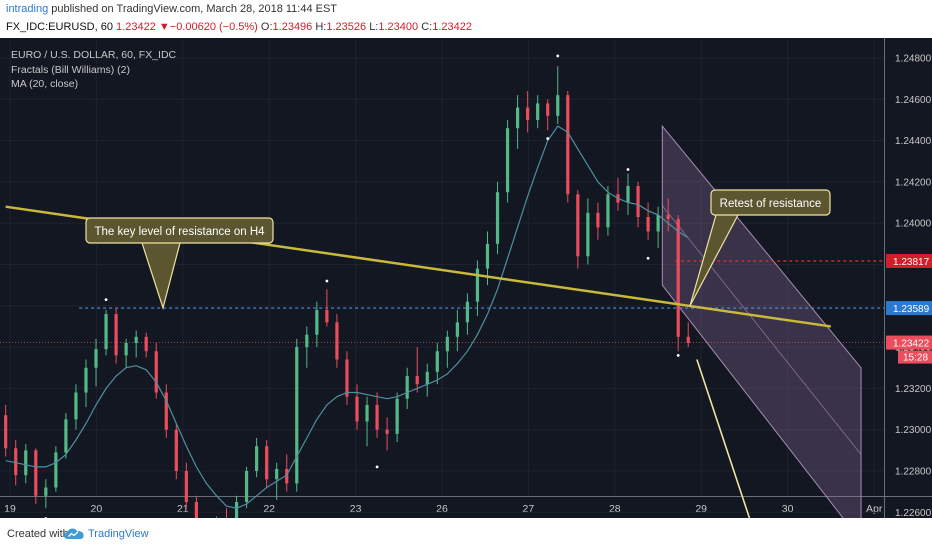 The width and height of the screenshot is (932, 550). What do you see at coordinates (701, 509) in the screenshot?
I see `x-tick-label: 29` at bounding box center [701, 509].